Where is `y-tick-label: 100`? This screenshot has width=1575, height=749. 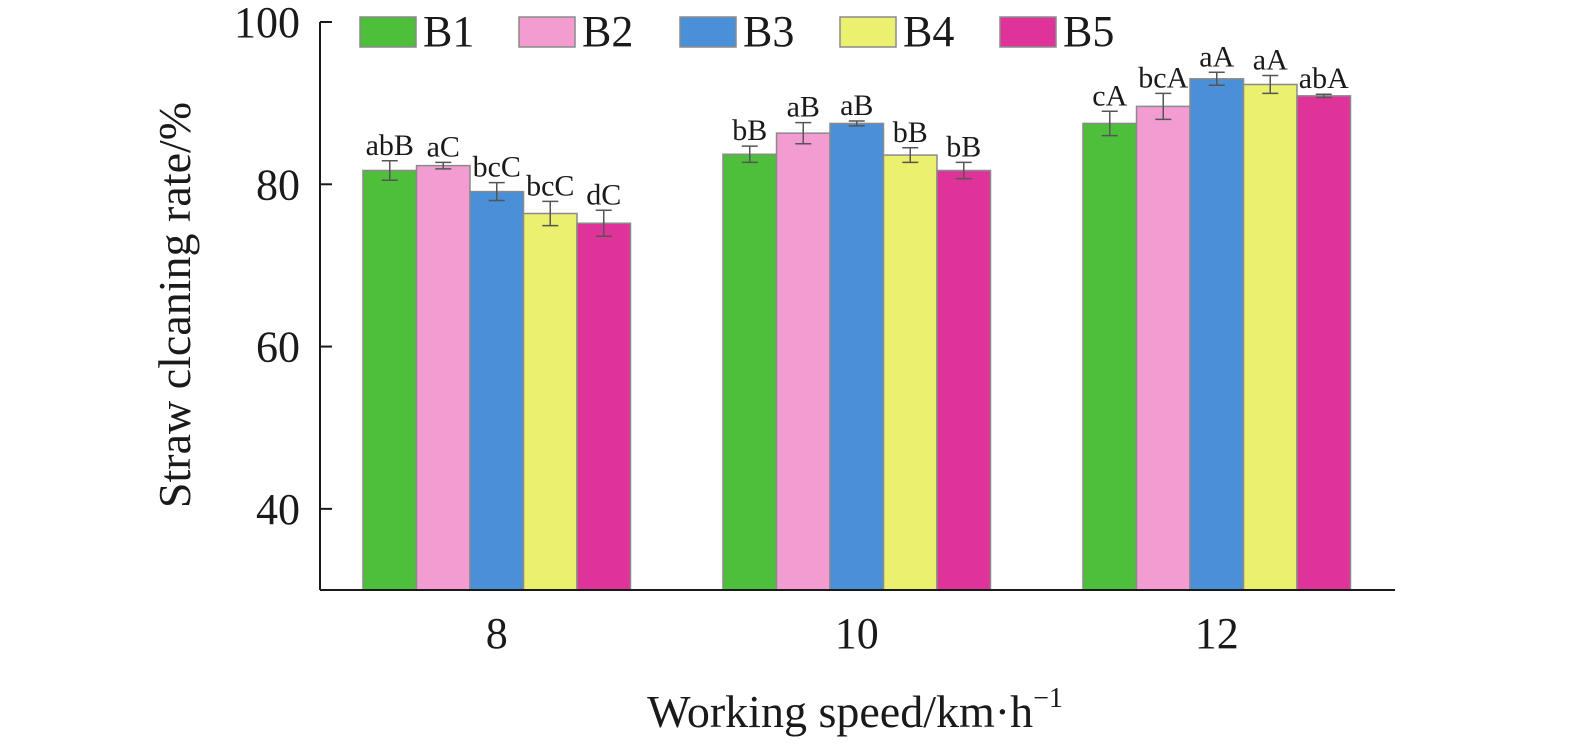 y-tick-label: 100 is located at coordinates (267, 23).